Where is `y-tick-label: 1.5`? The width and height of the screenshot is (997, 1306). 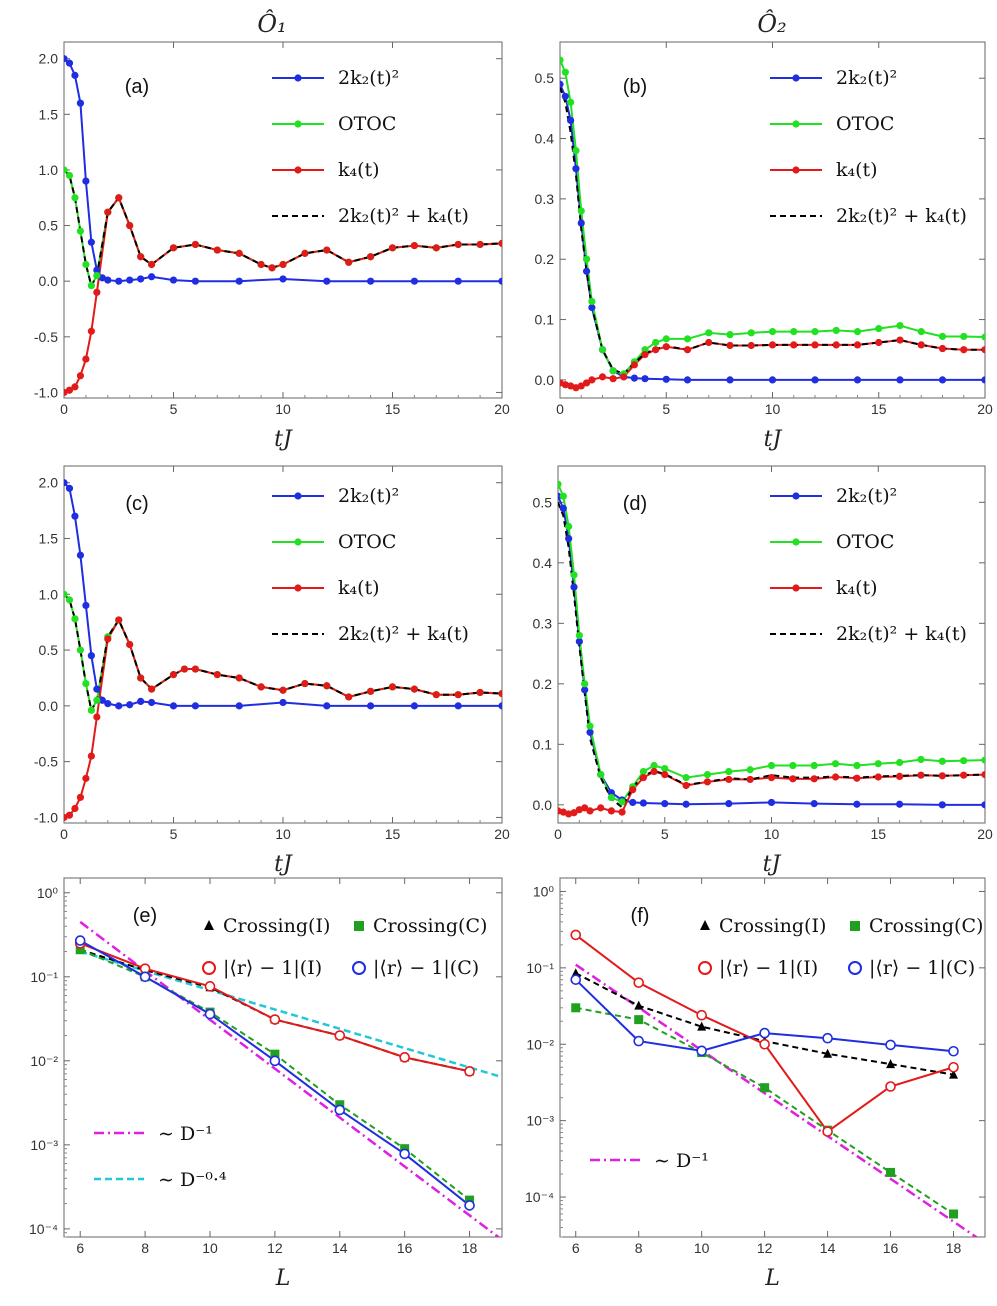
y-tick-label: 1.5 is located at coordinates (49, 539).